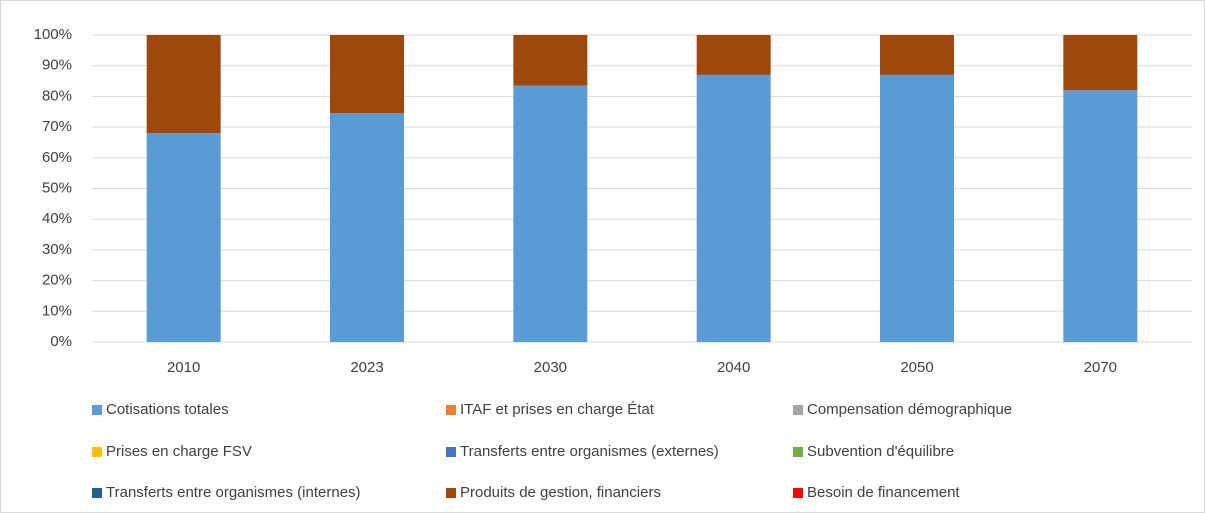  I want to click on x-tick-label: 2050, so click(916, 367).